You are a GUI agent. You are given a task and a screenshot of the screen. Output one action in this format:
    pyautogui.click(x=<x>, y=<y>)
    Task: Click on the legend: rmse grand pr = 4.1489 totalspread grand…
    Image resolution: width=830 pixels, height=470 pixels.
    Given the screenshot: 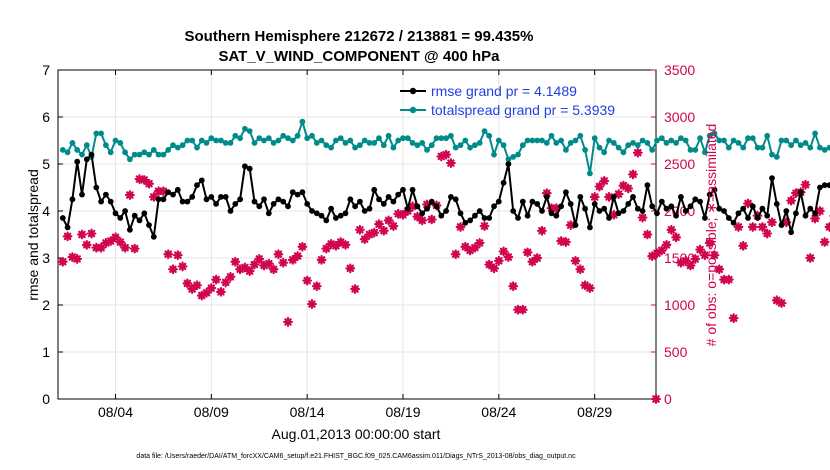 What is the action you would take?
    pyautogui.click(x=507, y=100)
    